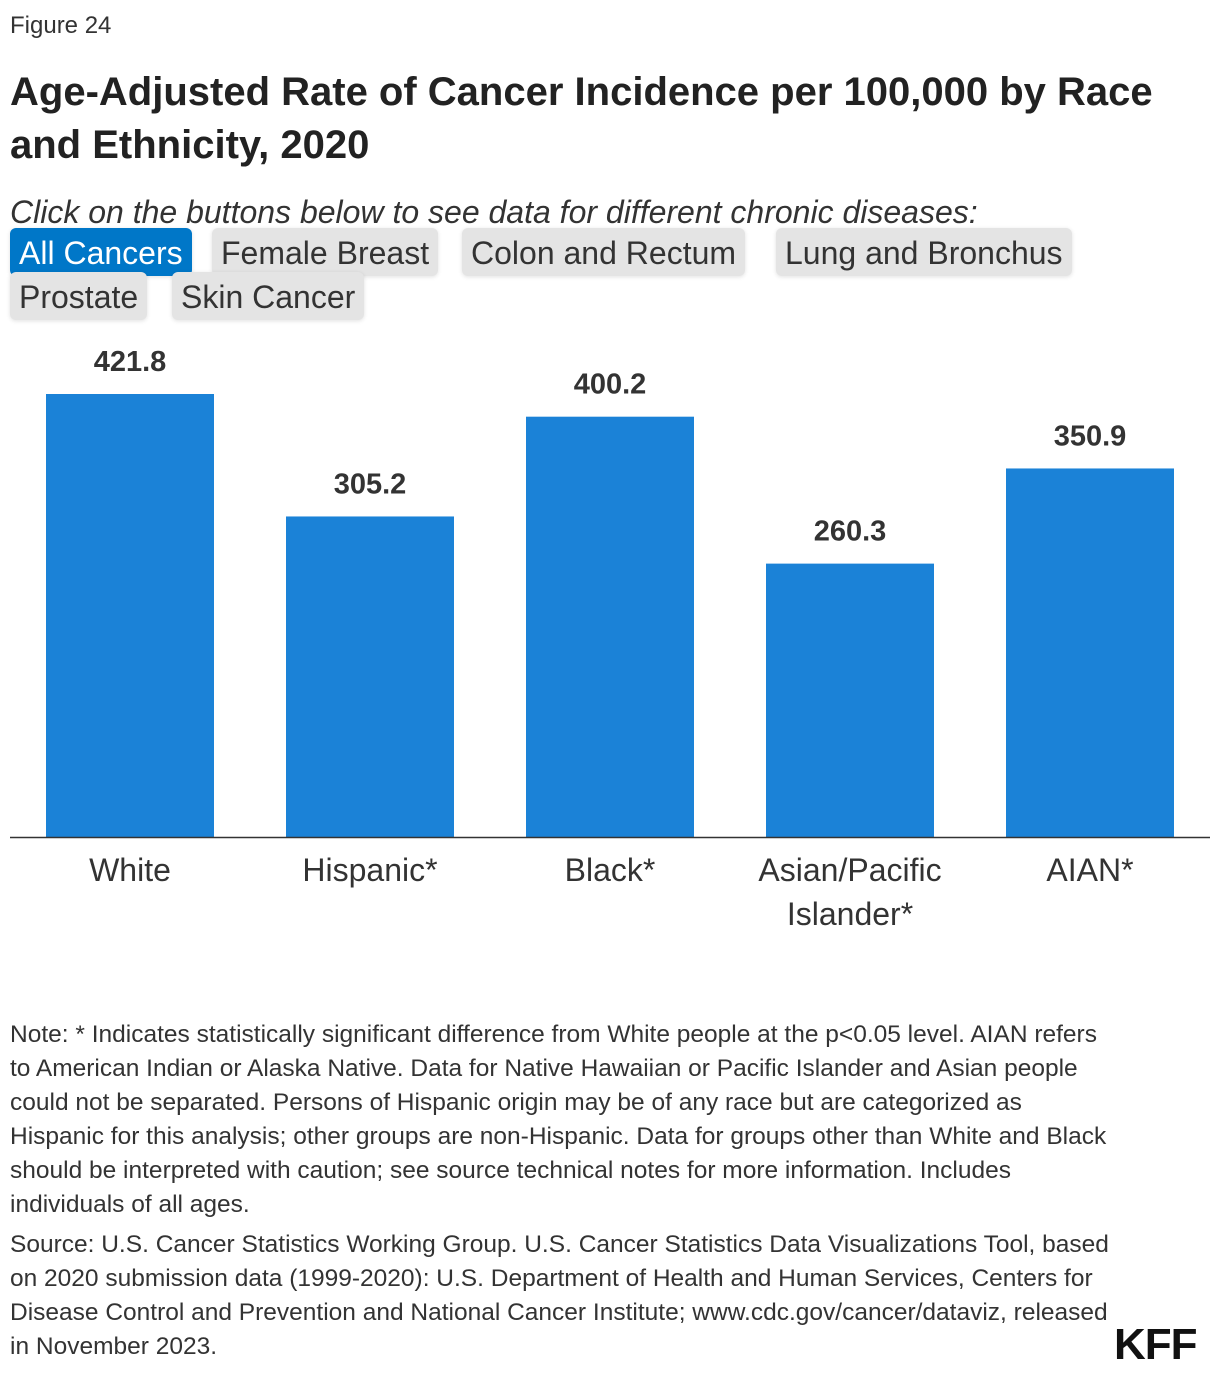 This screenshot has height=1374, width=1220. I want to click on button-prostate: Prostate, so click(79, 296).